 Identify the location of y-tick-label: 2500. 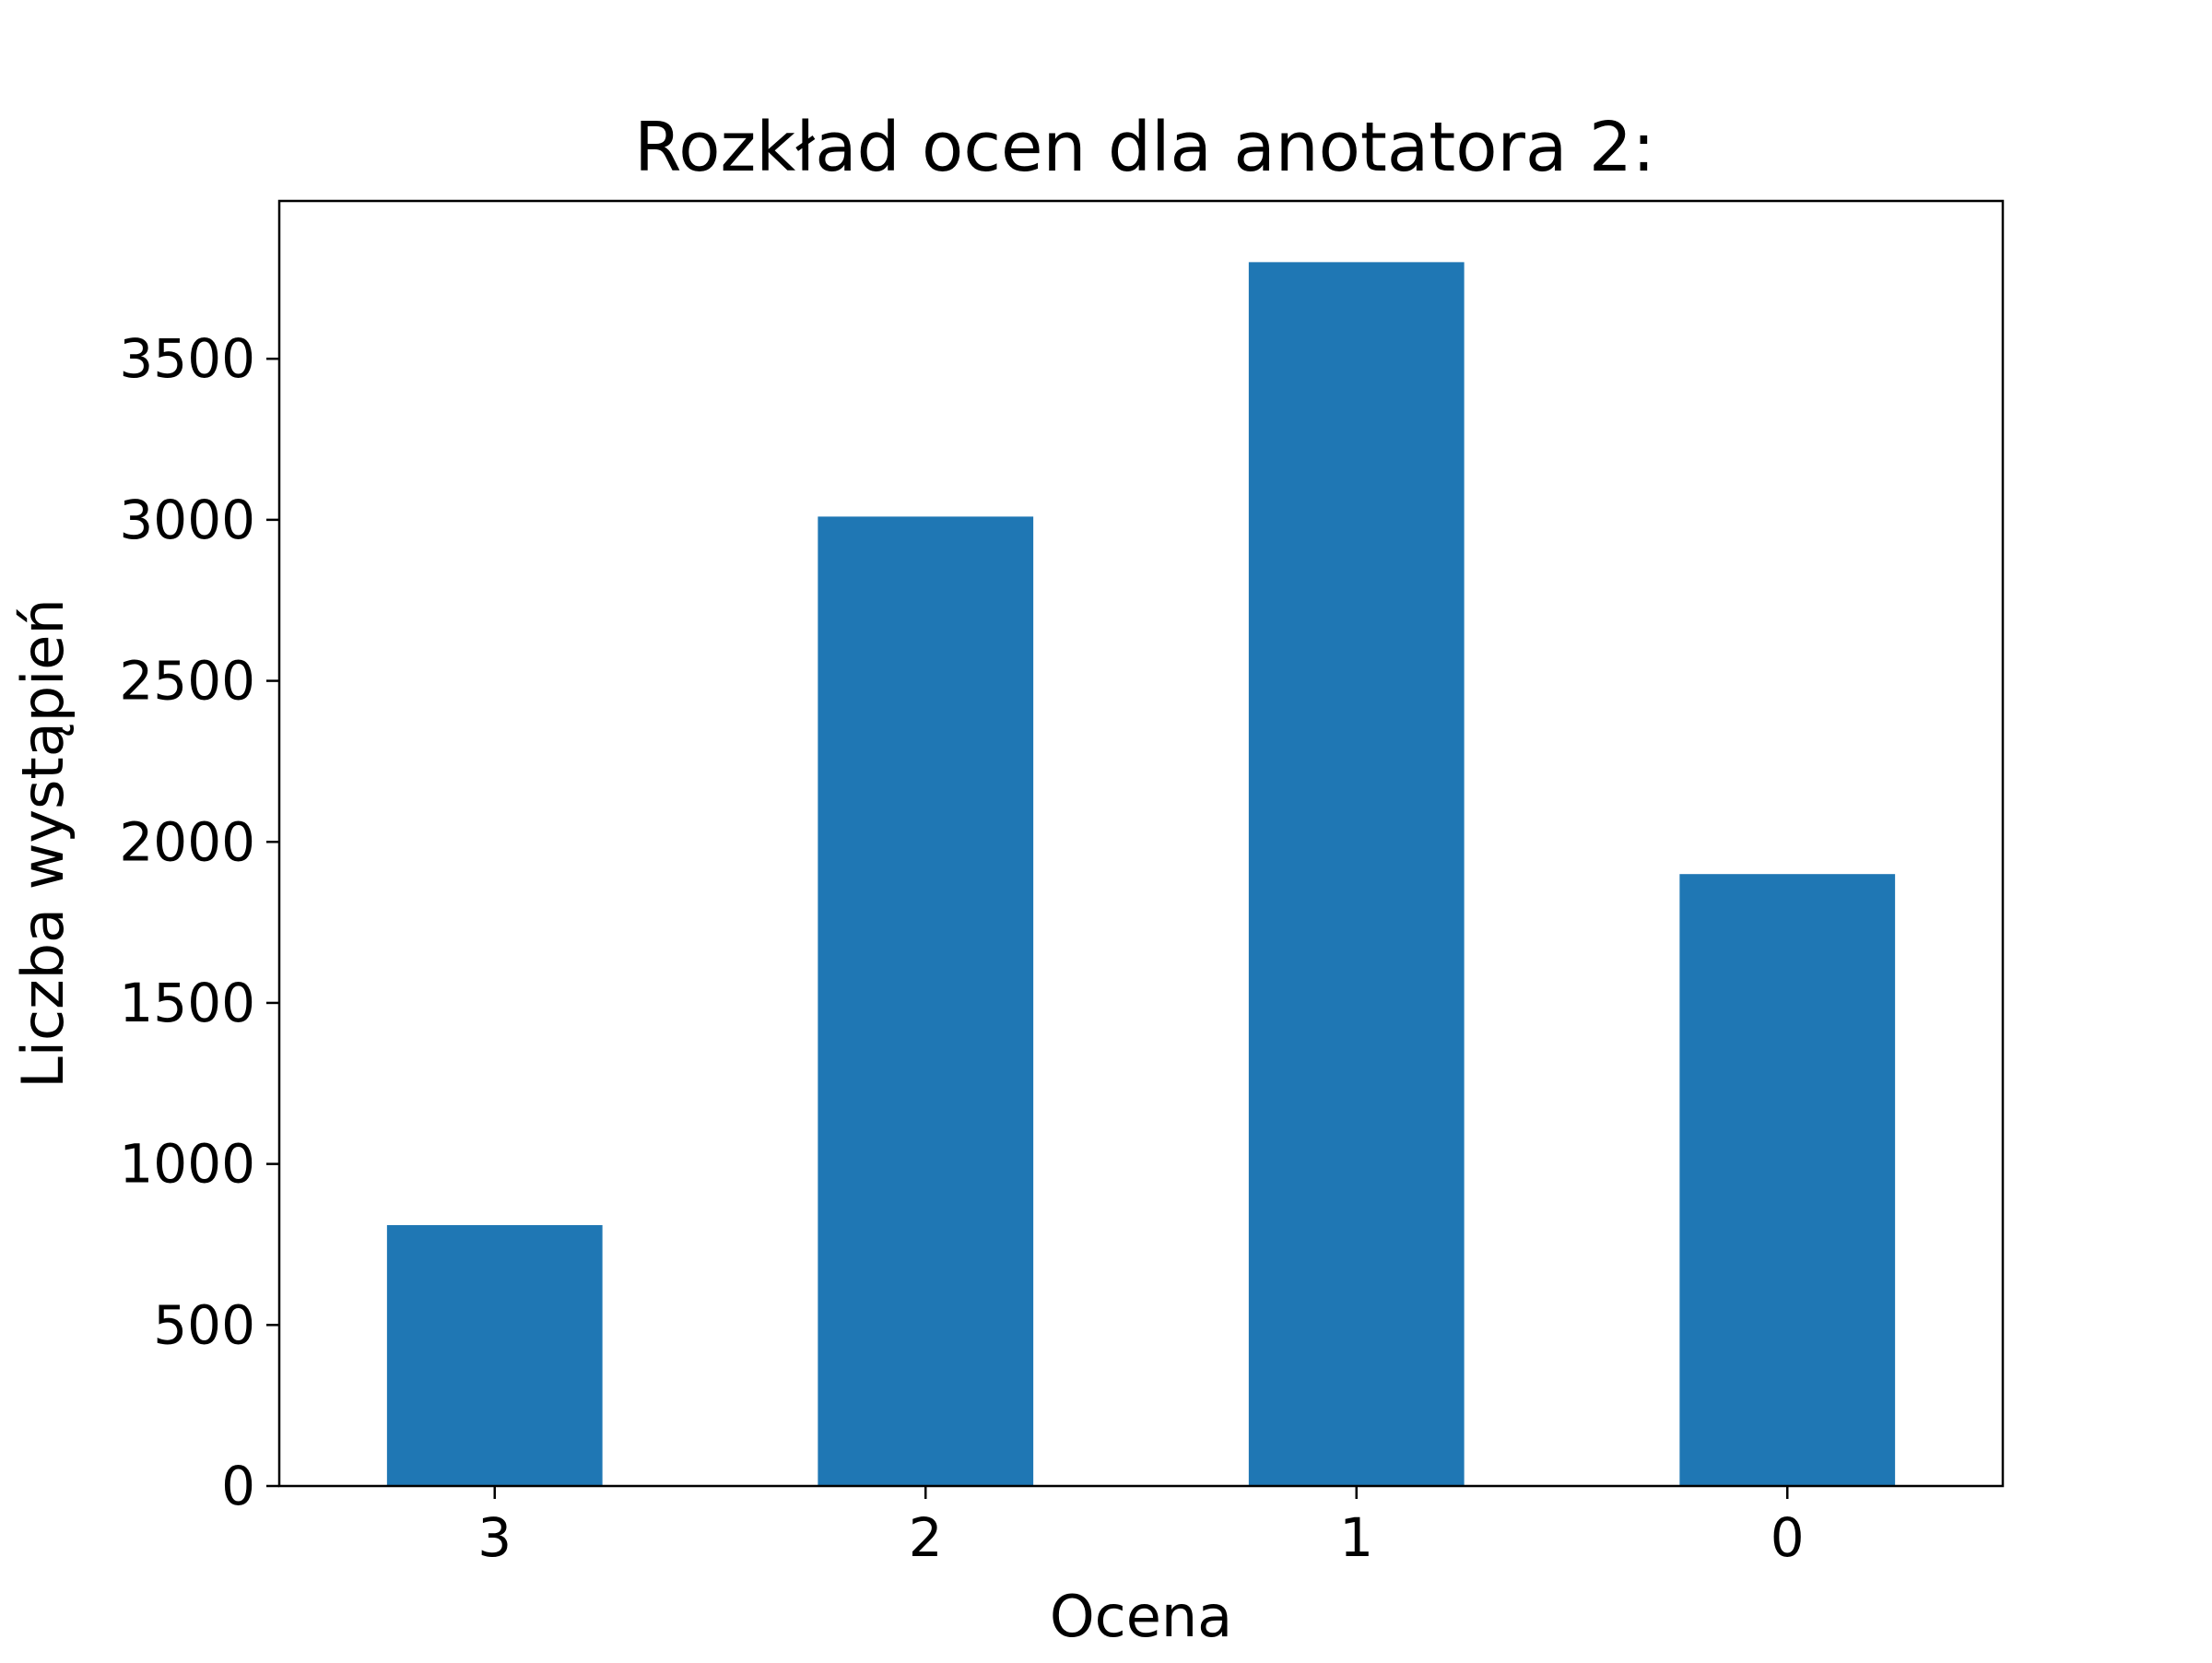
(187, 681).